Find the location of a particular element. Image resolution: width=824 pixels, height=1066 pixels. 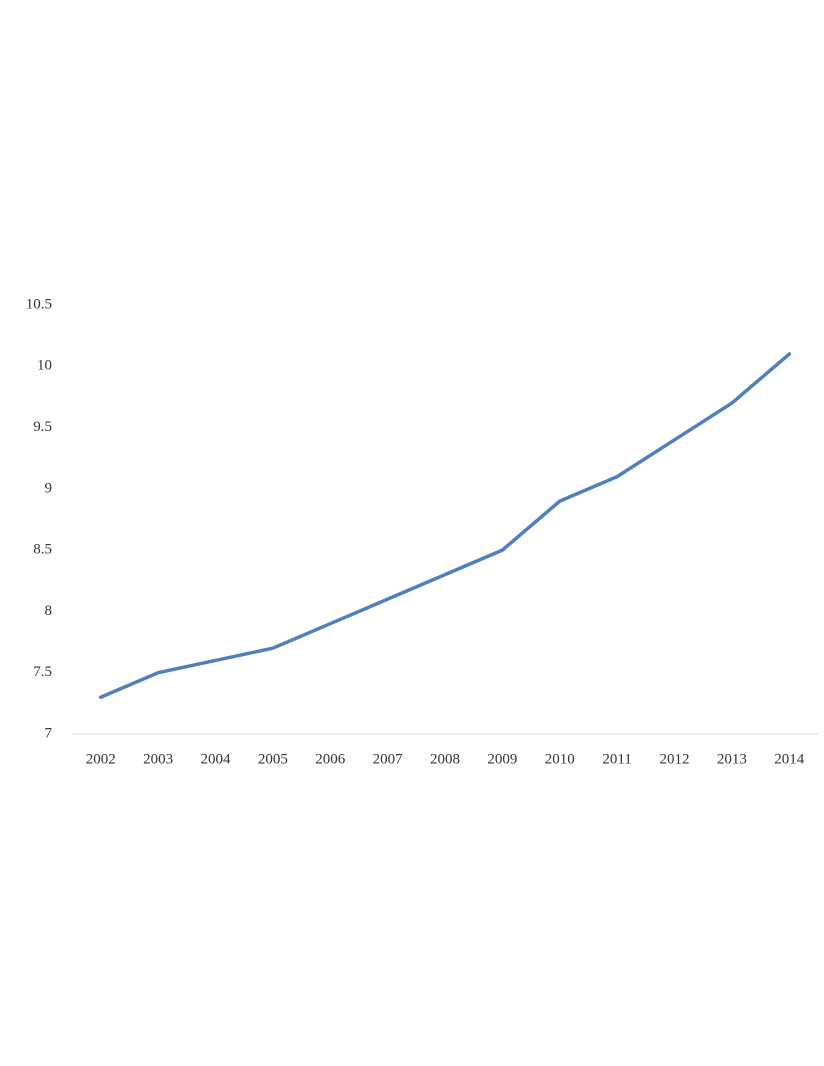

x-tick-label: 2009 is located at coordinates (502, 759).